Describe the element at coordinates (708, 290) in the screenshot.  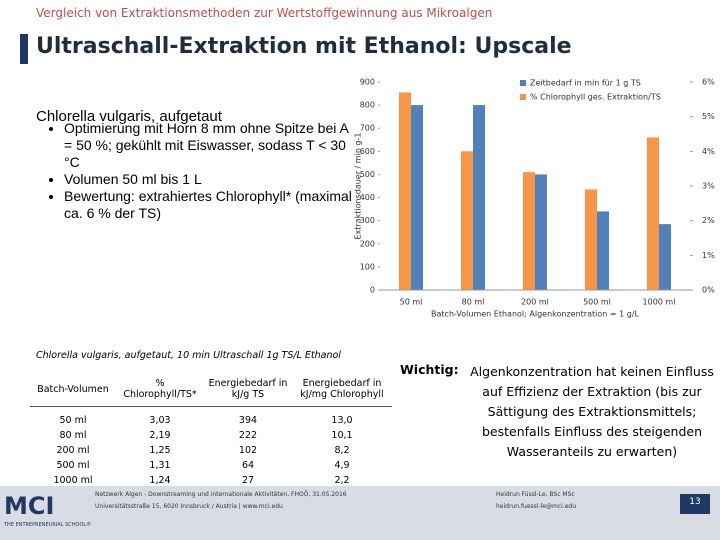
I see `y2-tick-label: 0%` at that location.